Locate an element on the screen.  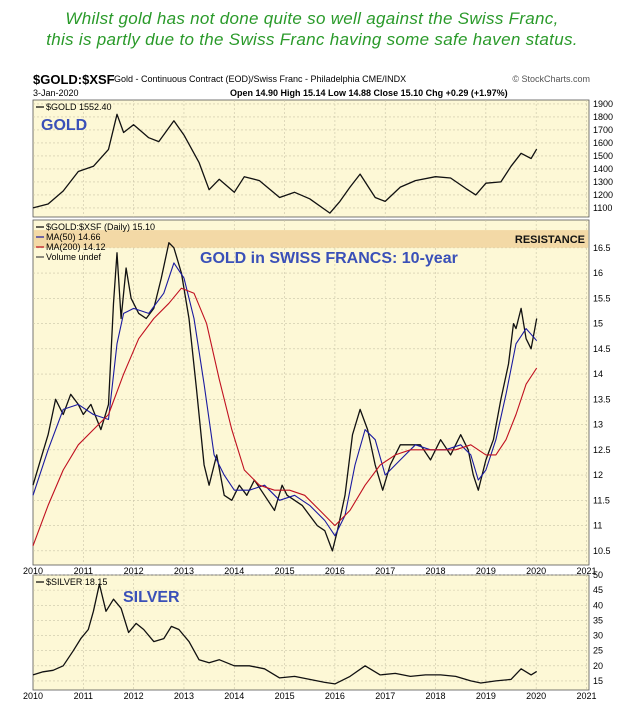
gold-chf-panel-x-tick-label: 2013 is located at coordinates (184, 571).